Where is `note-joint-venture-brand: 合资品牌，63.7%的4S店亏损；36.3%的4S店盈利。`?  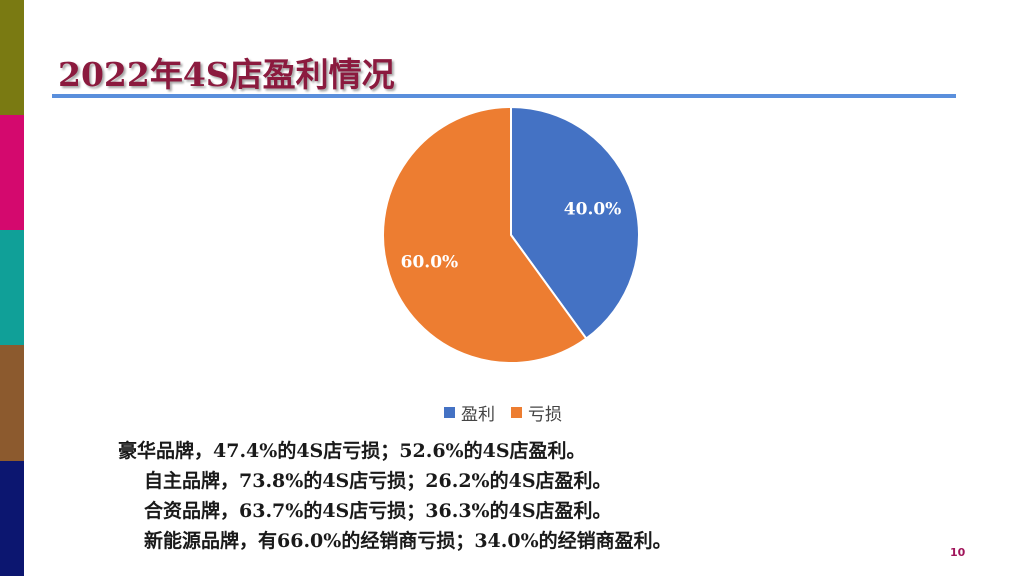 note-joint-venture-brand: 合资品牌，63.7%的4S店亏损；36.3%的4S店盈利。 is located at coordinates (378, 511).